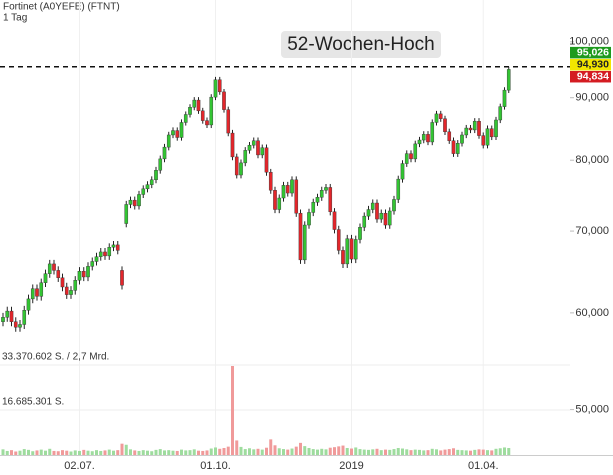  Describe the element at coordinates (593, 65) in the screenshot. I see `quote-label: 94,930` at that location.